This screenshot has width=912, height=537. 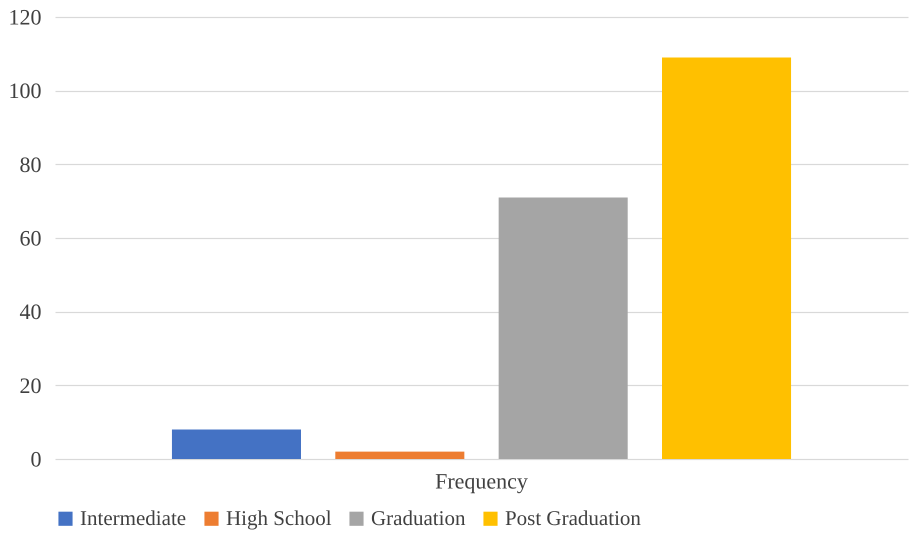 I want to click on y-tick-label: 40, so click(x=31, y=311).